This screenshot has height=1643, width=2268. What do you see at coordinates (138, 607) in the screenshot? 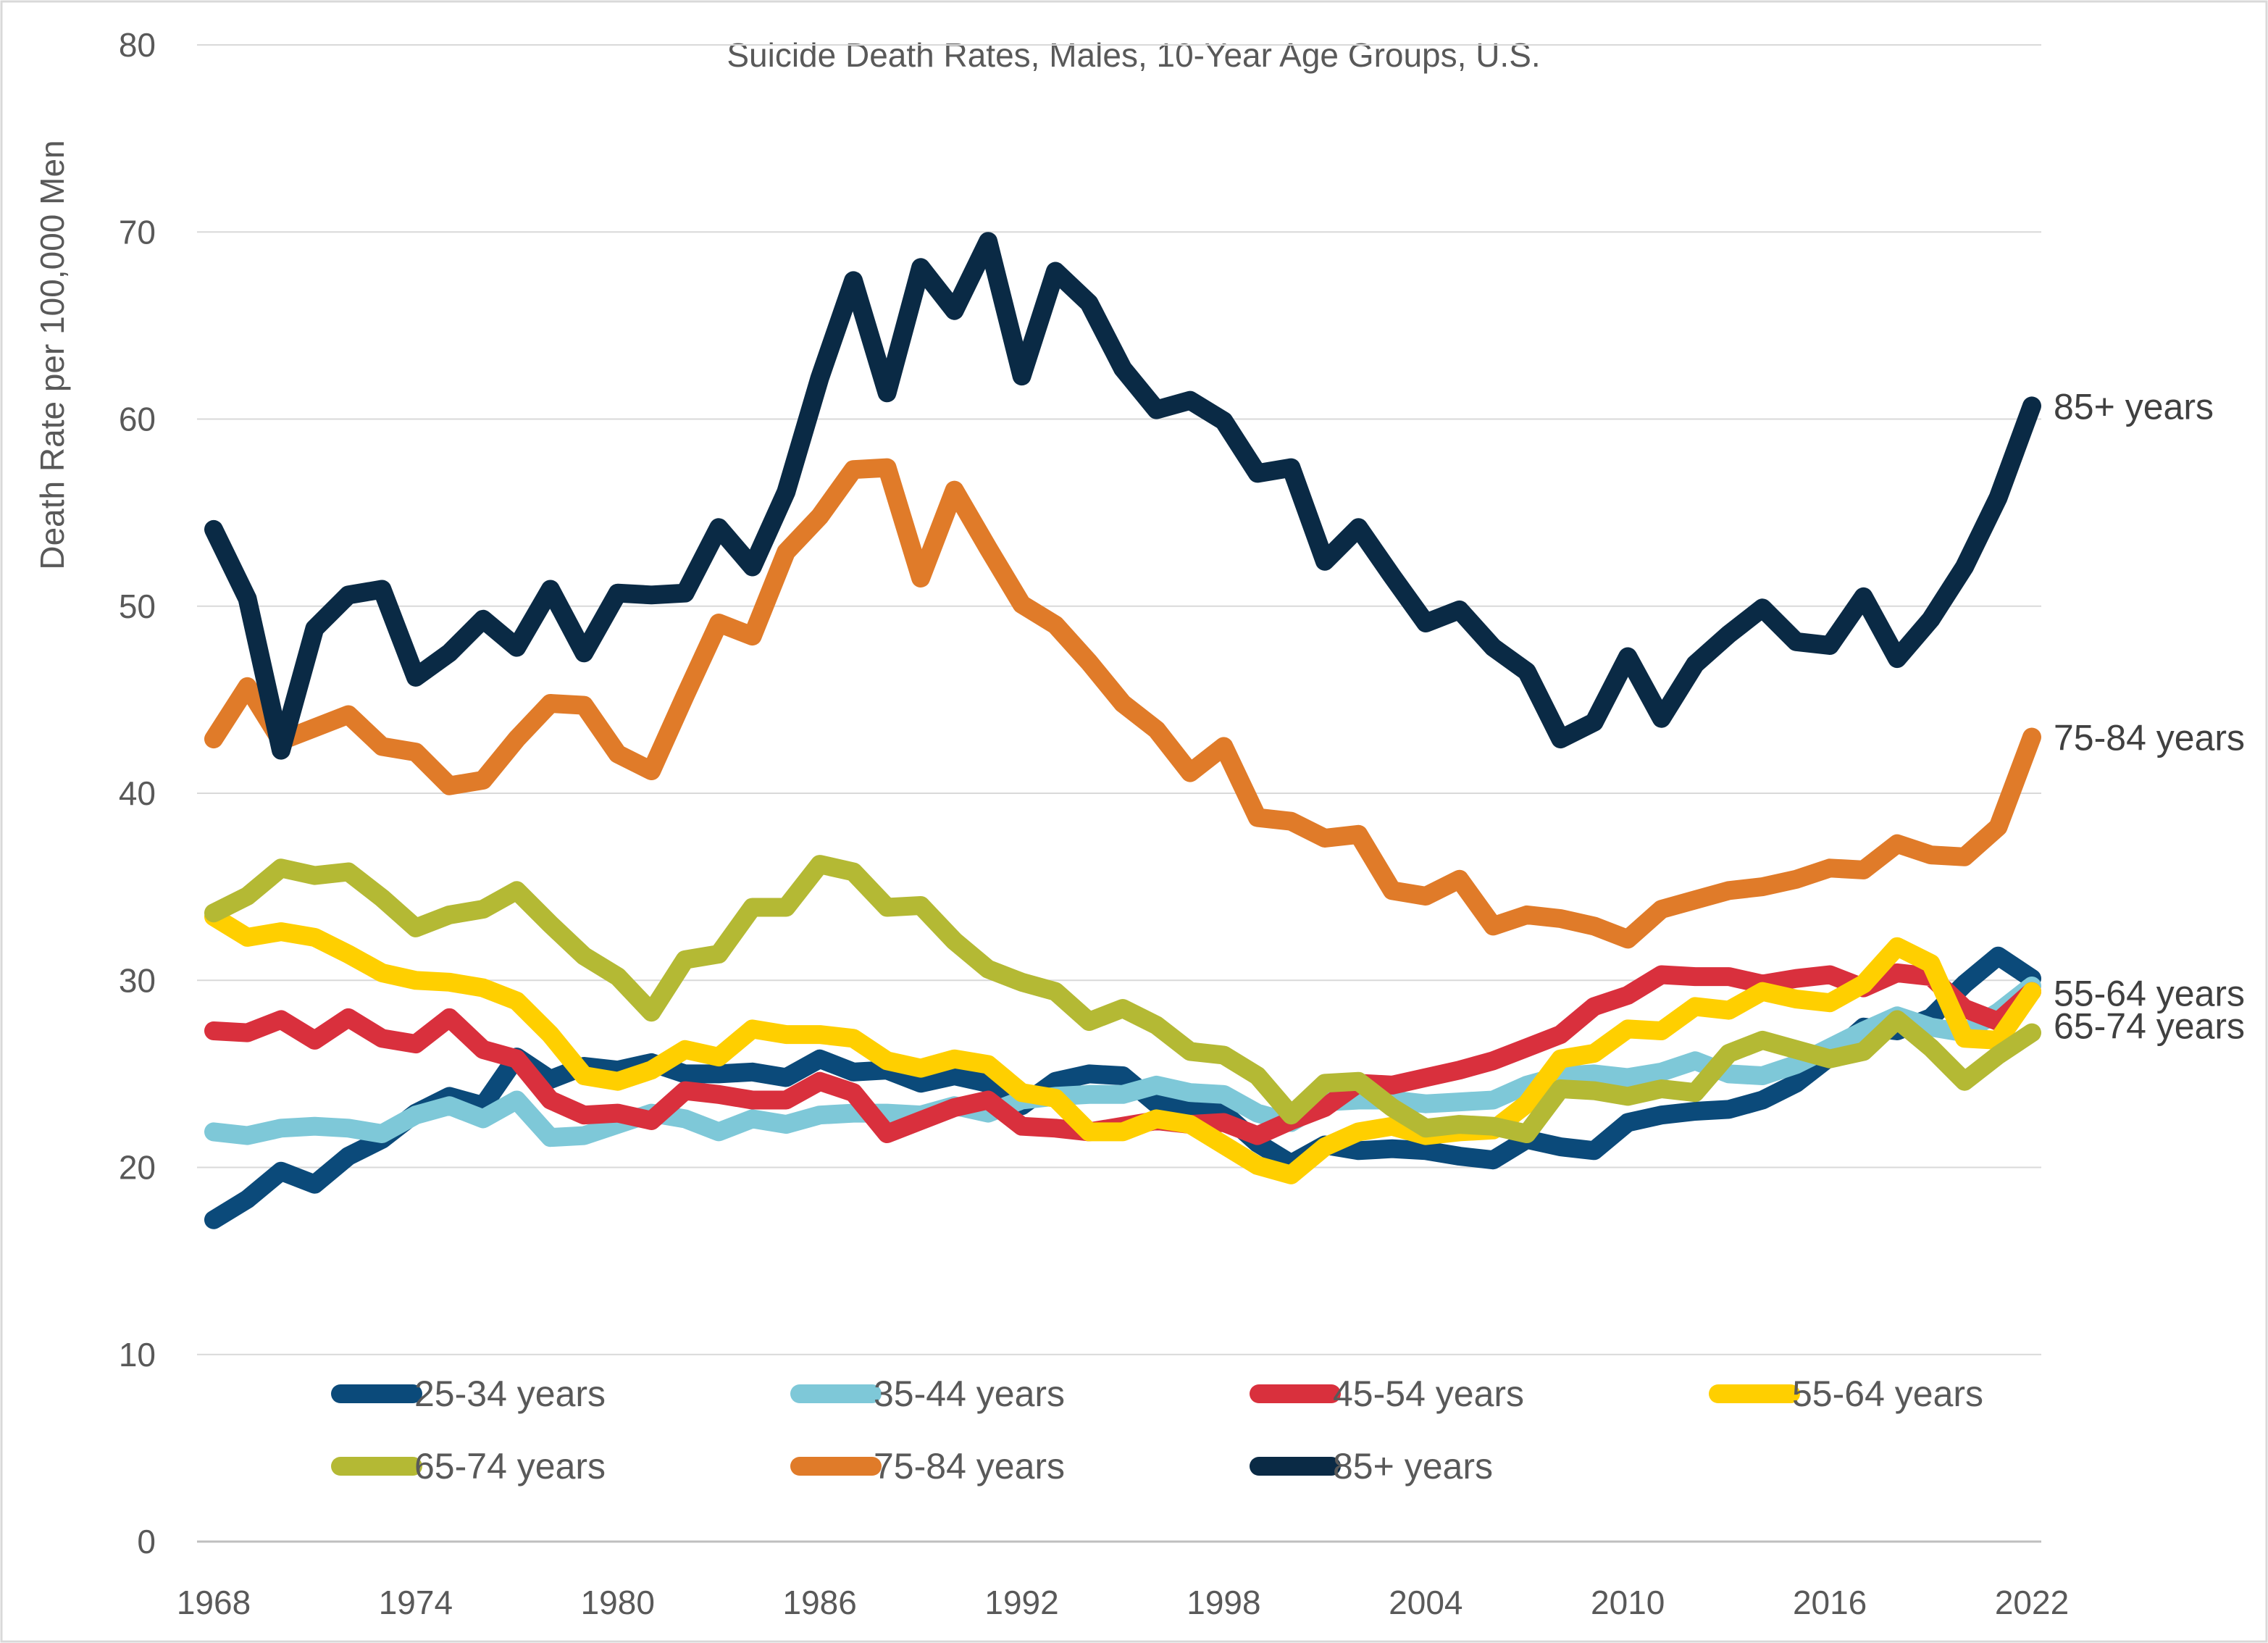
I see `y-tick-label: 50` at bounding box center [138, 607].